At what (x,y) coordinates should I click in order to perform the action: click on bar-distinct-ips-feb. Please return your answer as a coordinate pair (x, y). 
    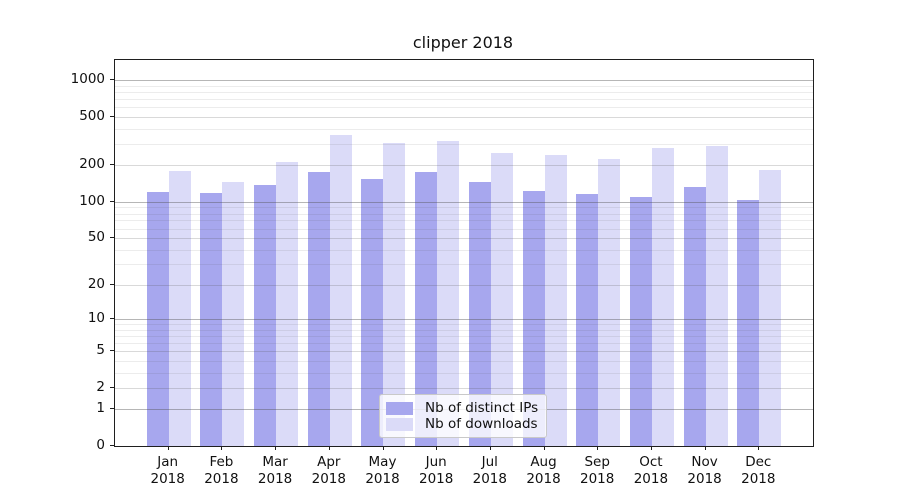
    Looking at the image, I should click on (211, 319).